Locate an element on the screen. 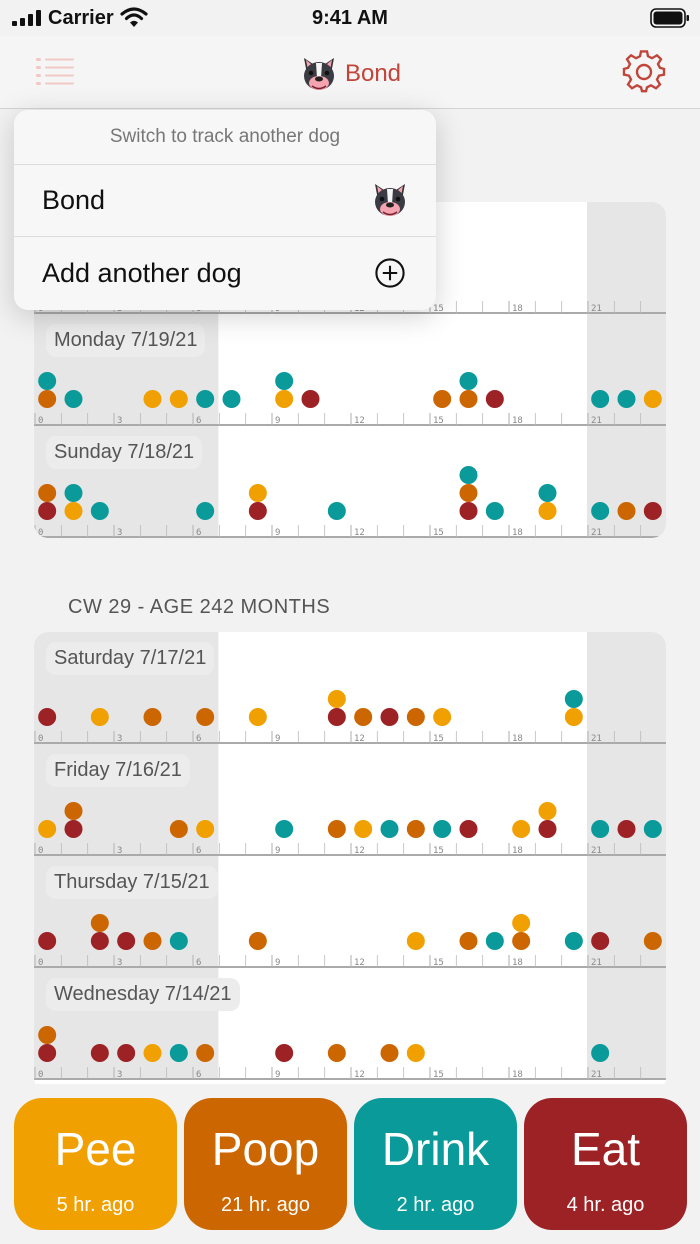  list-menu-icon is located at coordinates (56, 71).